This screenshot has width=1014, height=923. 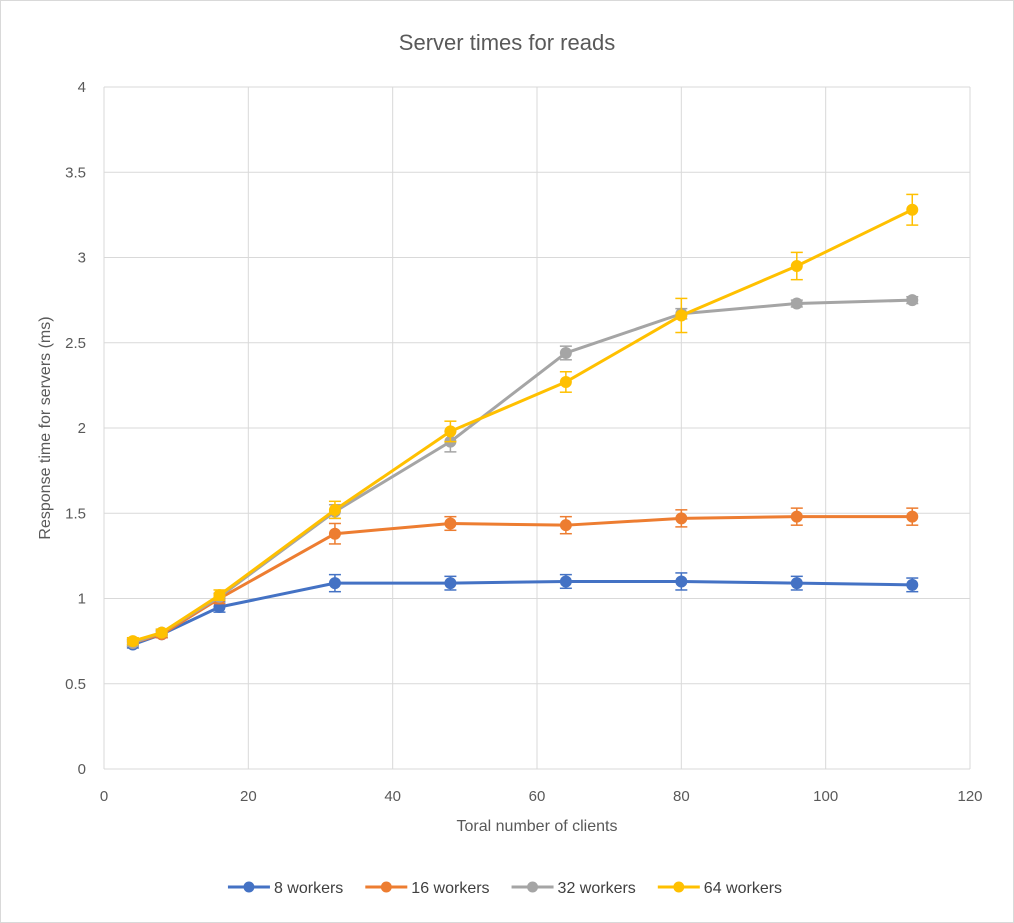 I want to click on x-tick-label: 120, so click(x=969, y=796).